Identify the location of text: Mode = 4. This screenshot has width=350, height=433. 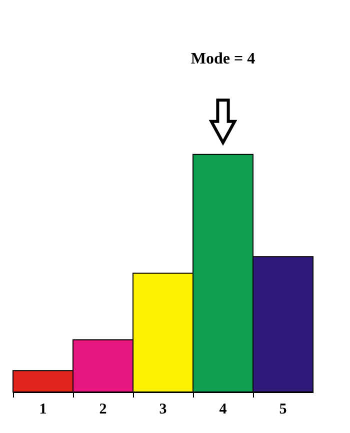
(223, 59).